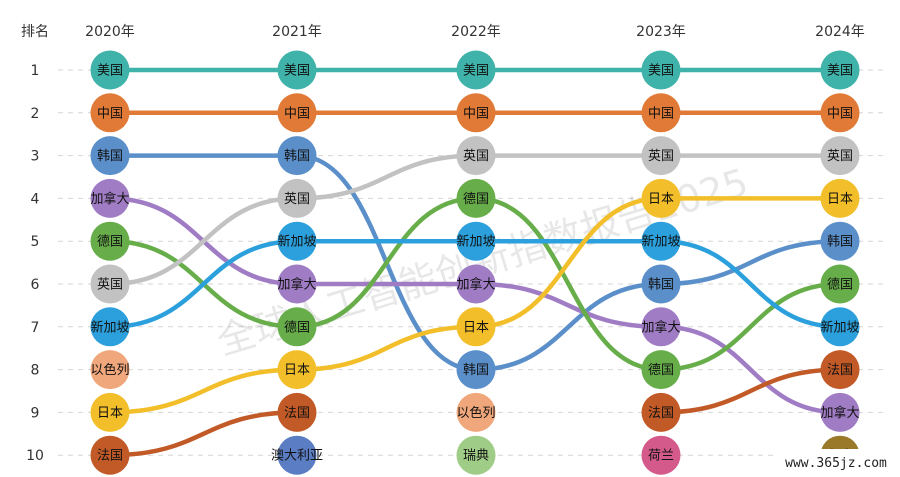 This screenshot has width=900, height=477. I want to click on rank-node: 荷兰, so click(661, 455).